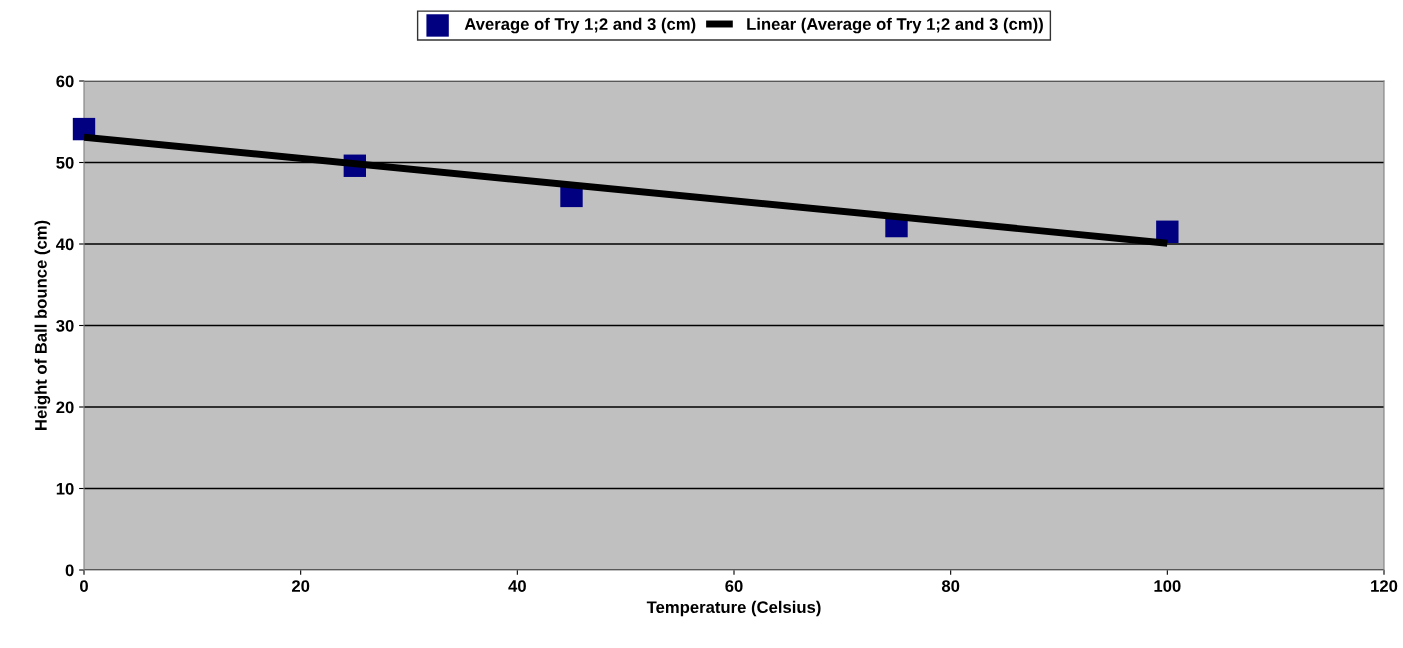 The height and width of the screenshot is (648, 1403). I want to click on x-tick-label: 0, so click(84, 586).